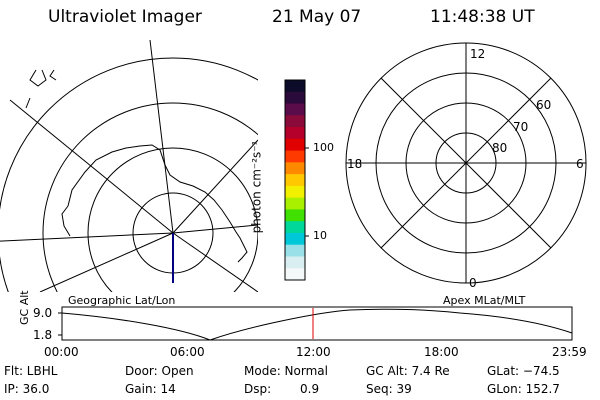  I want to click on time-label: 11:48:38 UT, so click(482, 17).